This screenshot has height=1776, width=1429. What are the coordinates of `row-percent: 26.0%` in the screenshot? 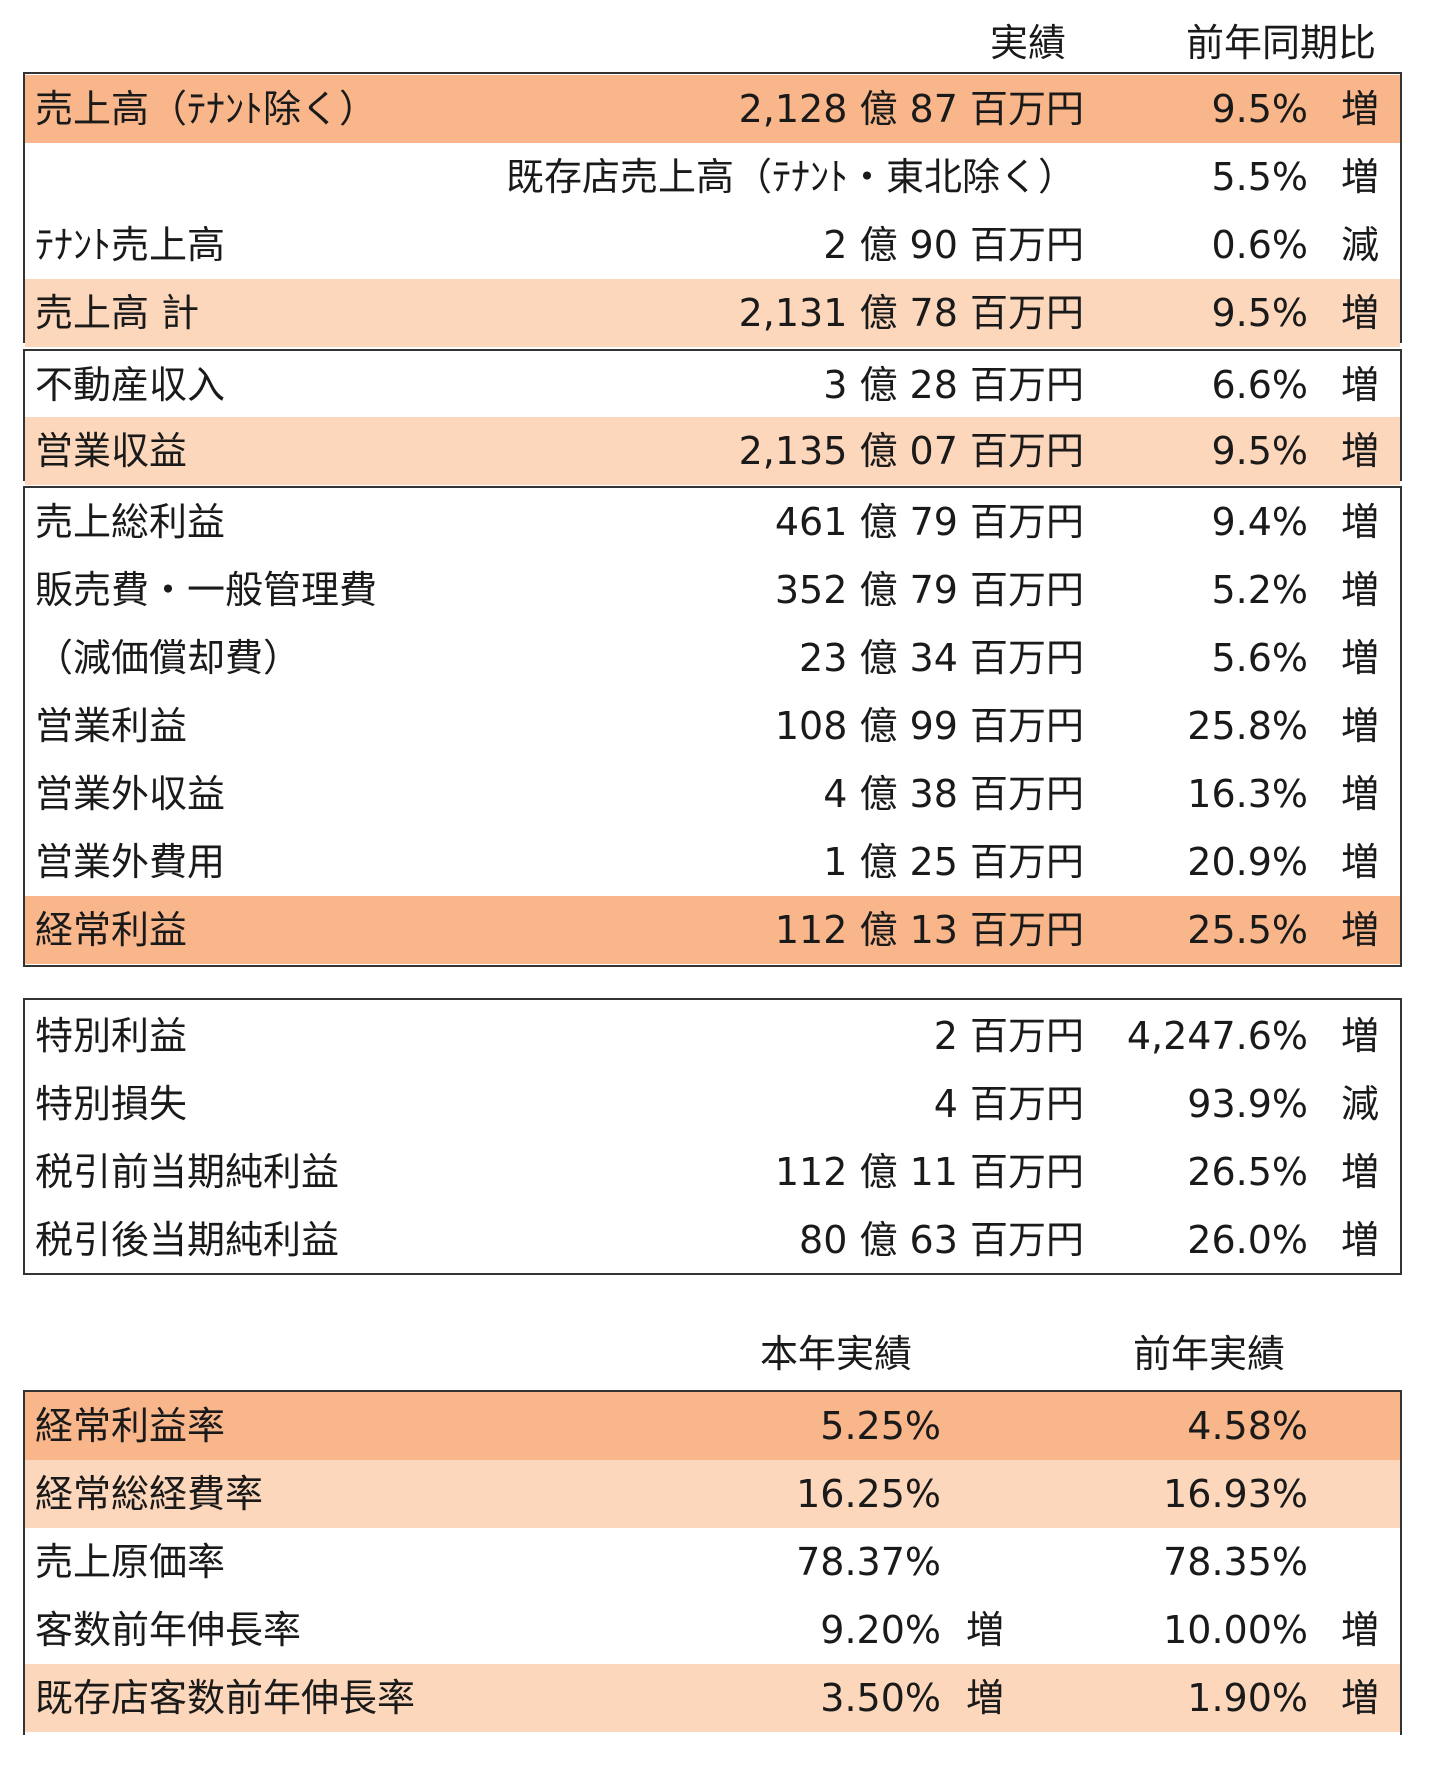 It's located at (1247, 1240).